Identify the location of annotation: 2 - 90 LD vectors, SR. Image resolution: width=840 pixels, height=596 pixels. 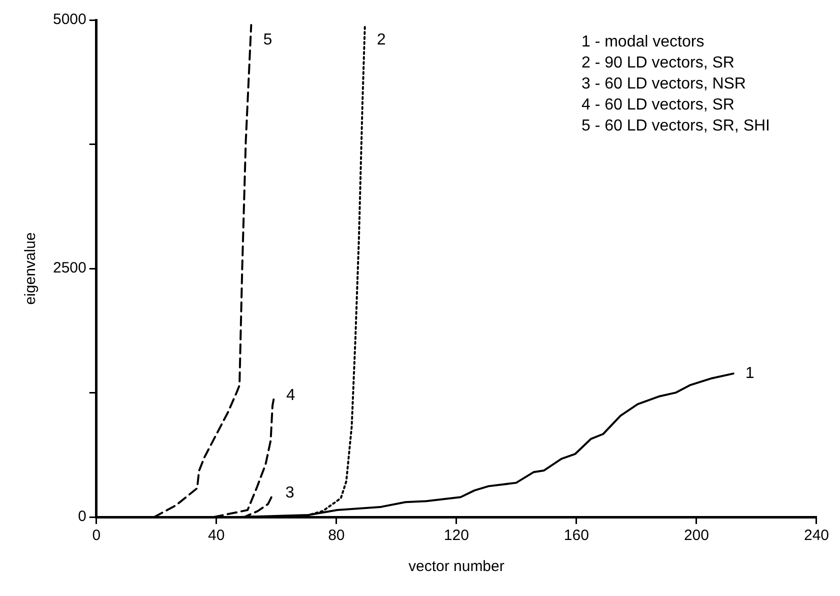
(657, 63).